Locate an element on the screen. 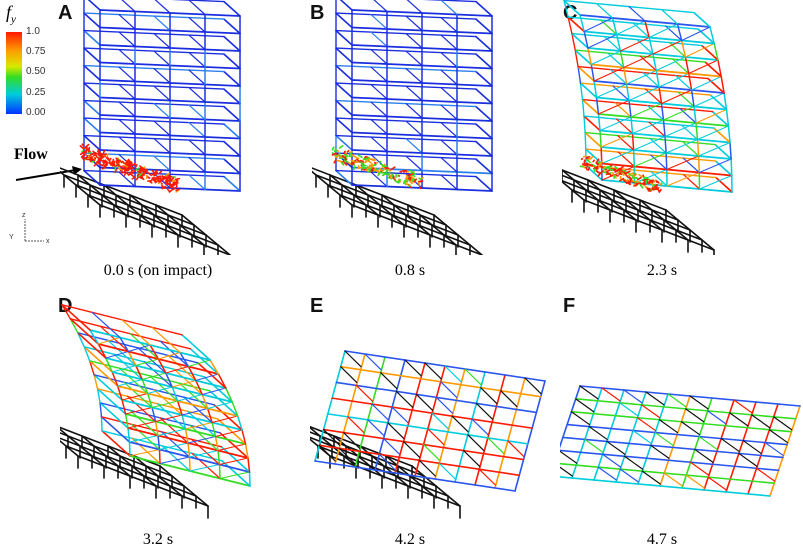 Image resolution: width=803 pixels, height=552 pixels. axis-triad-icon is located at coordinates (34, 230).